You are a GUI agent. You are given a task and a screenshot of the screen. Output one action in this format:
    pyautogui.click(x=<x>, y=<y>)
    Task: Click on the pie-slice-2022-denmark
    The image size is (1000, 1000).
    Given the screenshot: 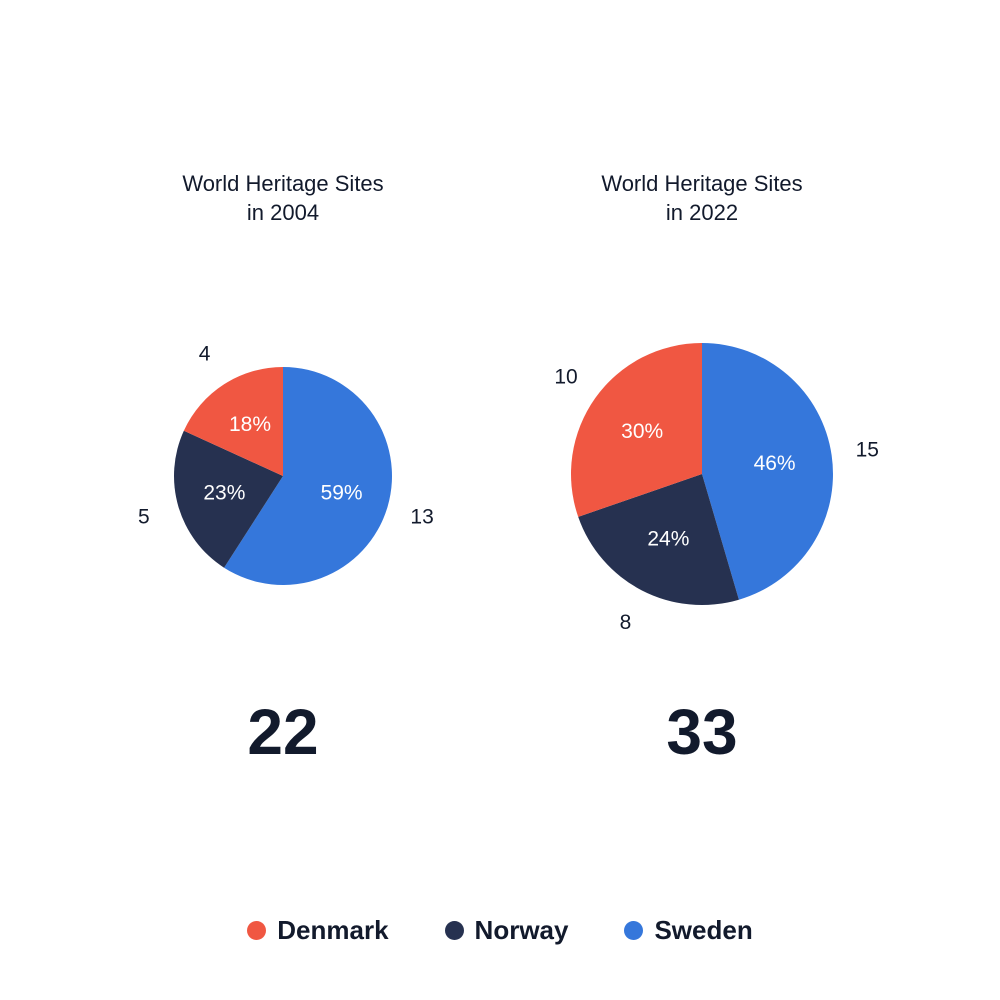 What is the action you would take?
    pyautogui.click(x=636, y=430)
    